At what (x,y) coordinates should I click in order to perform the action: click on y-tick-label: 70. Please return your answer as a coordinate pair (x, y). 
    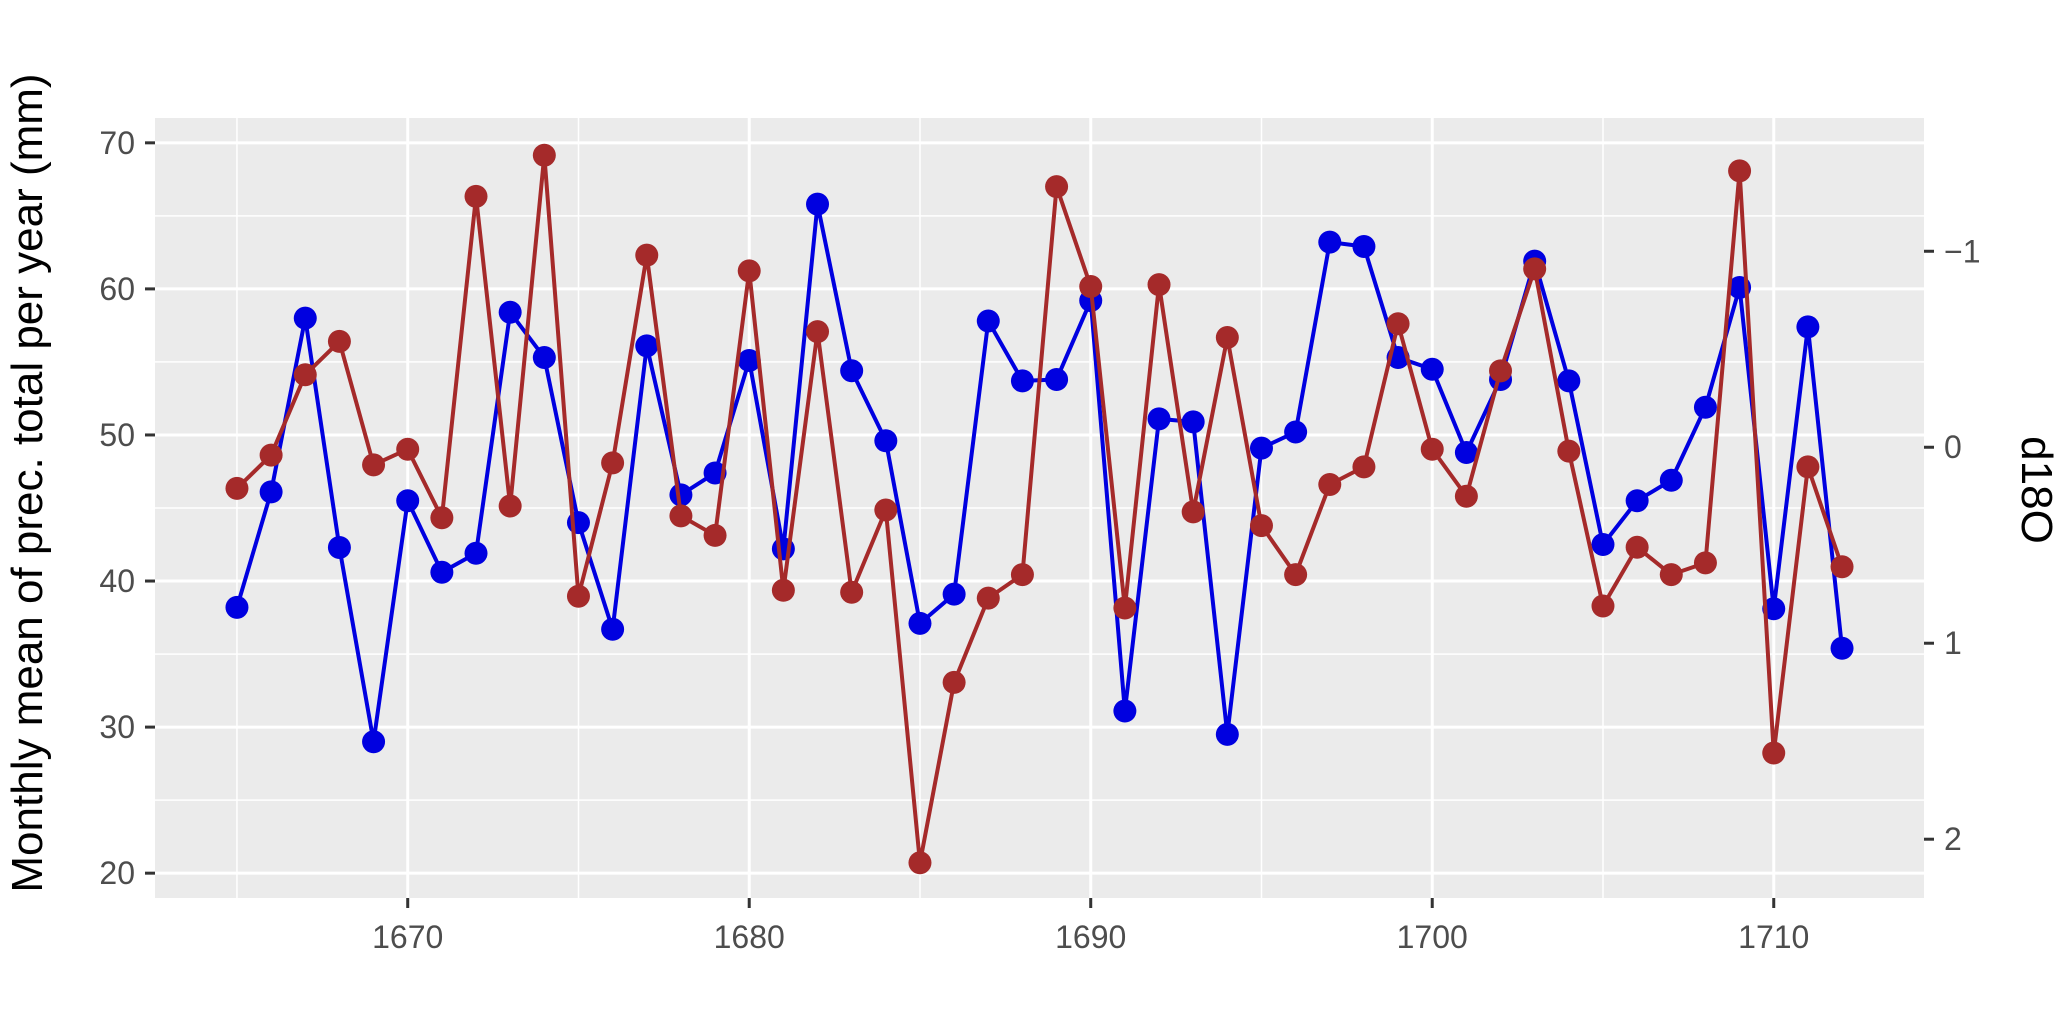
    Looking at the image, I should click on (117, 143).